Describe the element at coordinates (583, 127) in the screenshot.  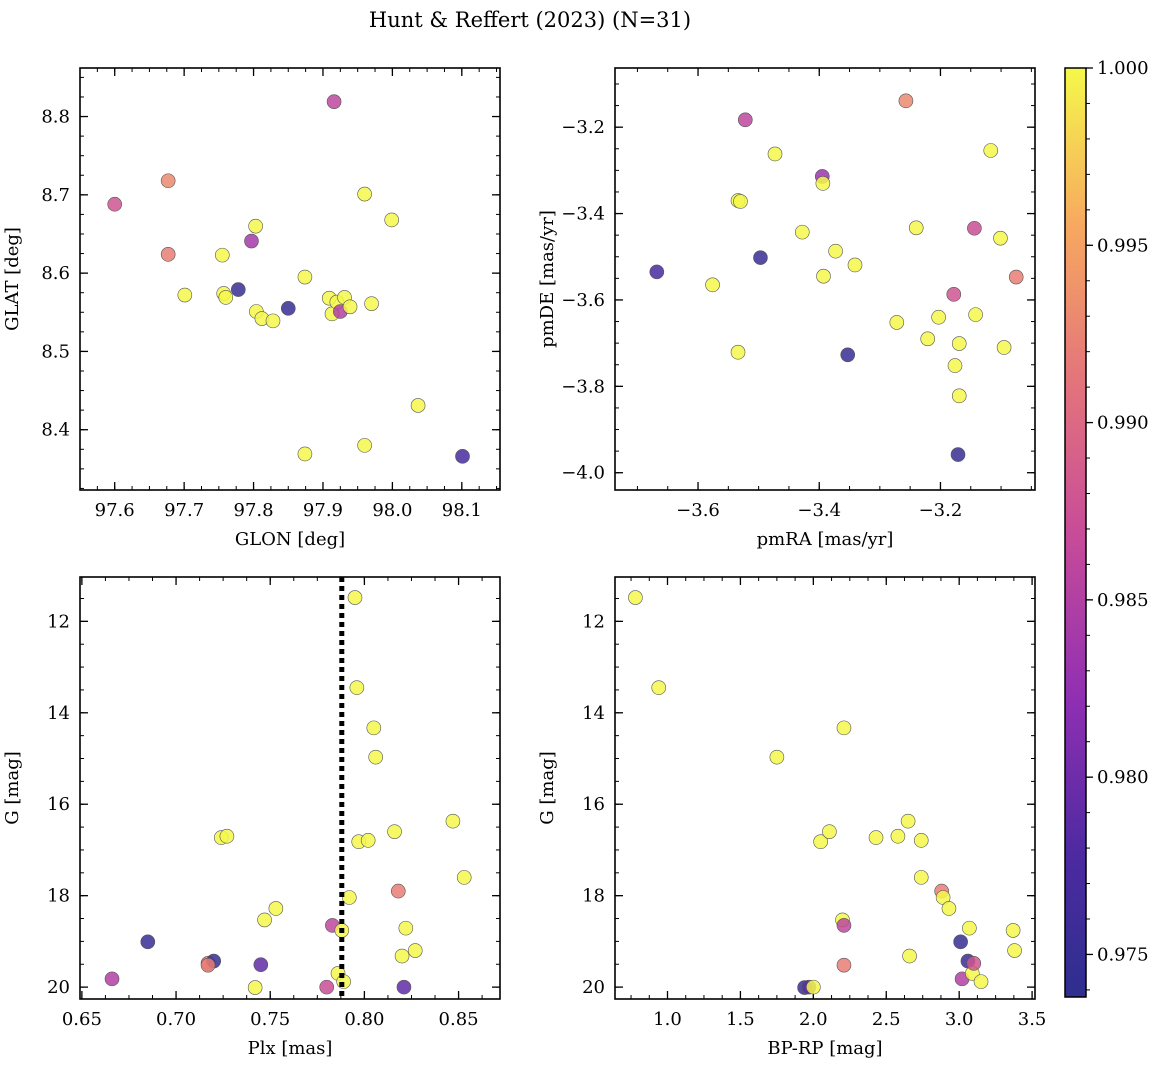
I see `y-tick-label: −3.2` at that location.